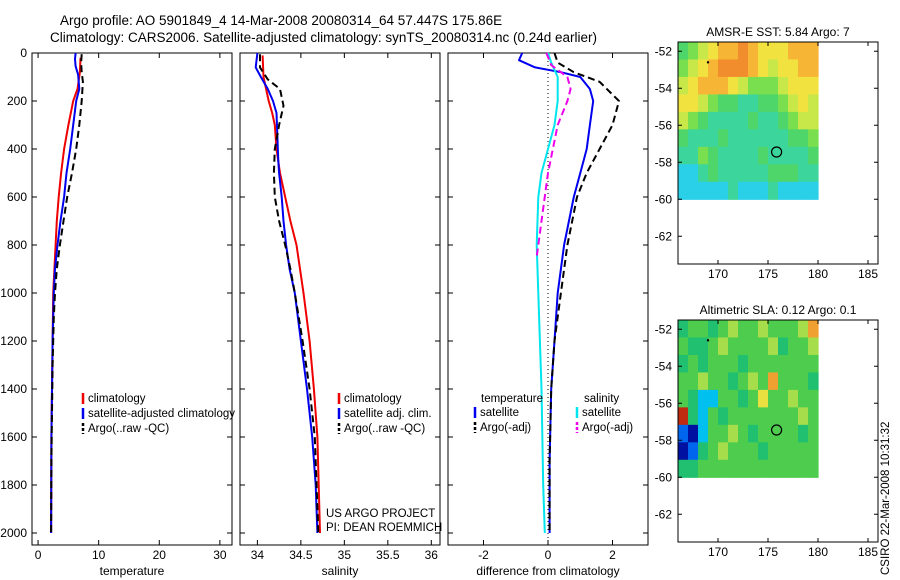  What do you see at coordinates (708, 340) in the screenshot?
I see `sla_map-ship-marker` at bounding box center [708, 340].